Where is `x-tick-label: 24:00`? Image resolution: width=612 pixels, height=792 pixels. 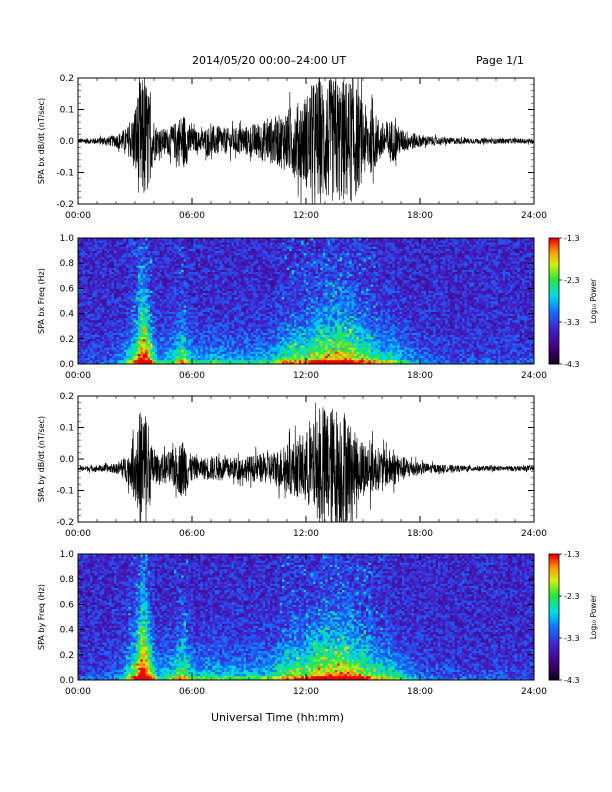
x-tick-label: 24:00 is located at coordinates (534, 216).